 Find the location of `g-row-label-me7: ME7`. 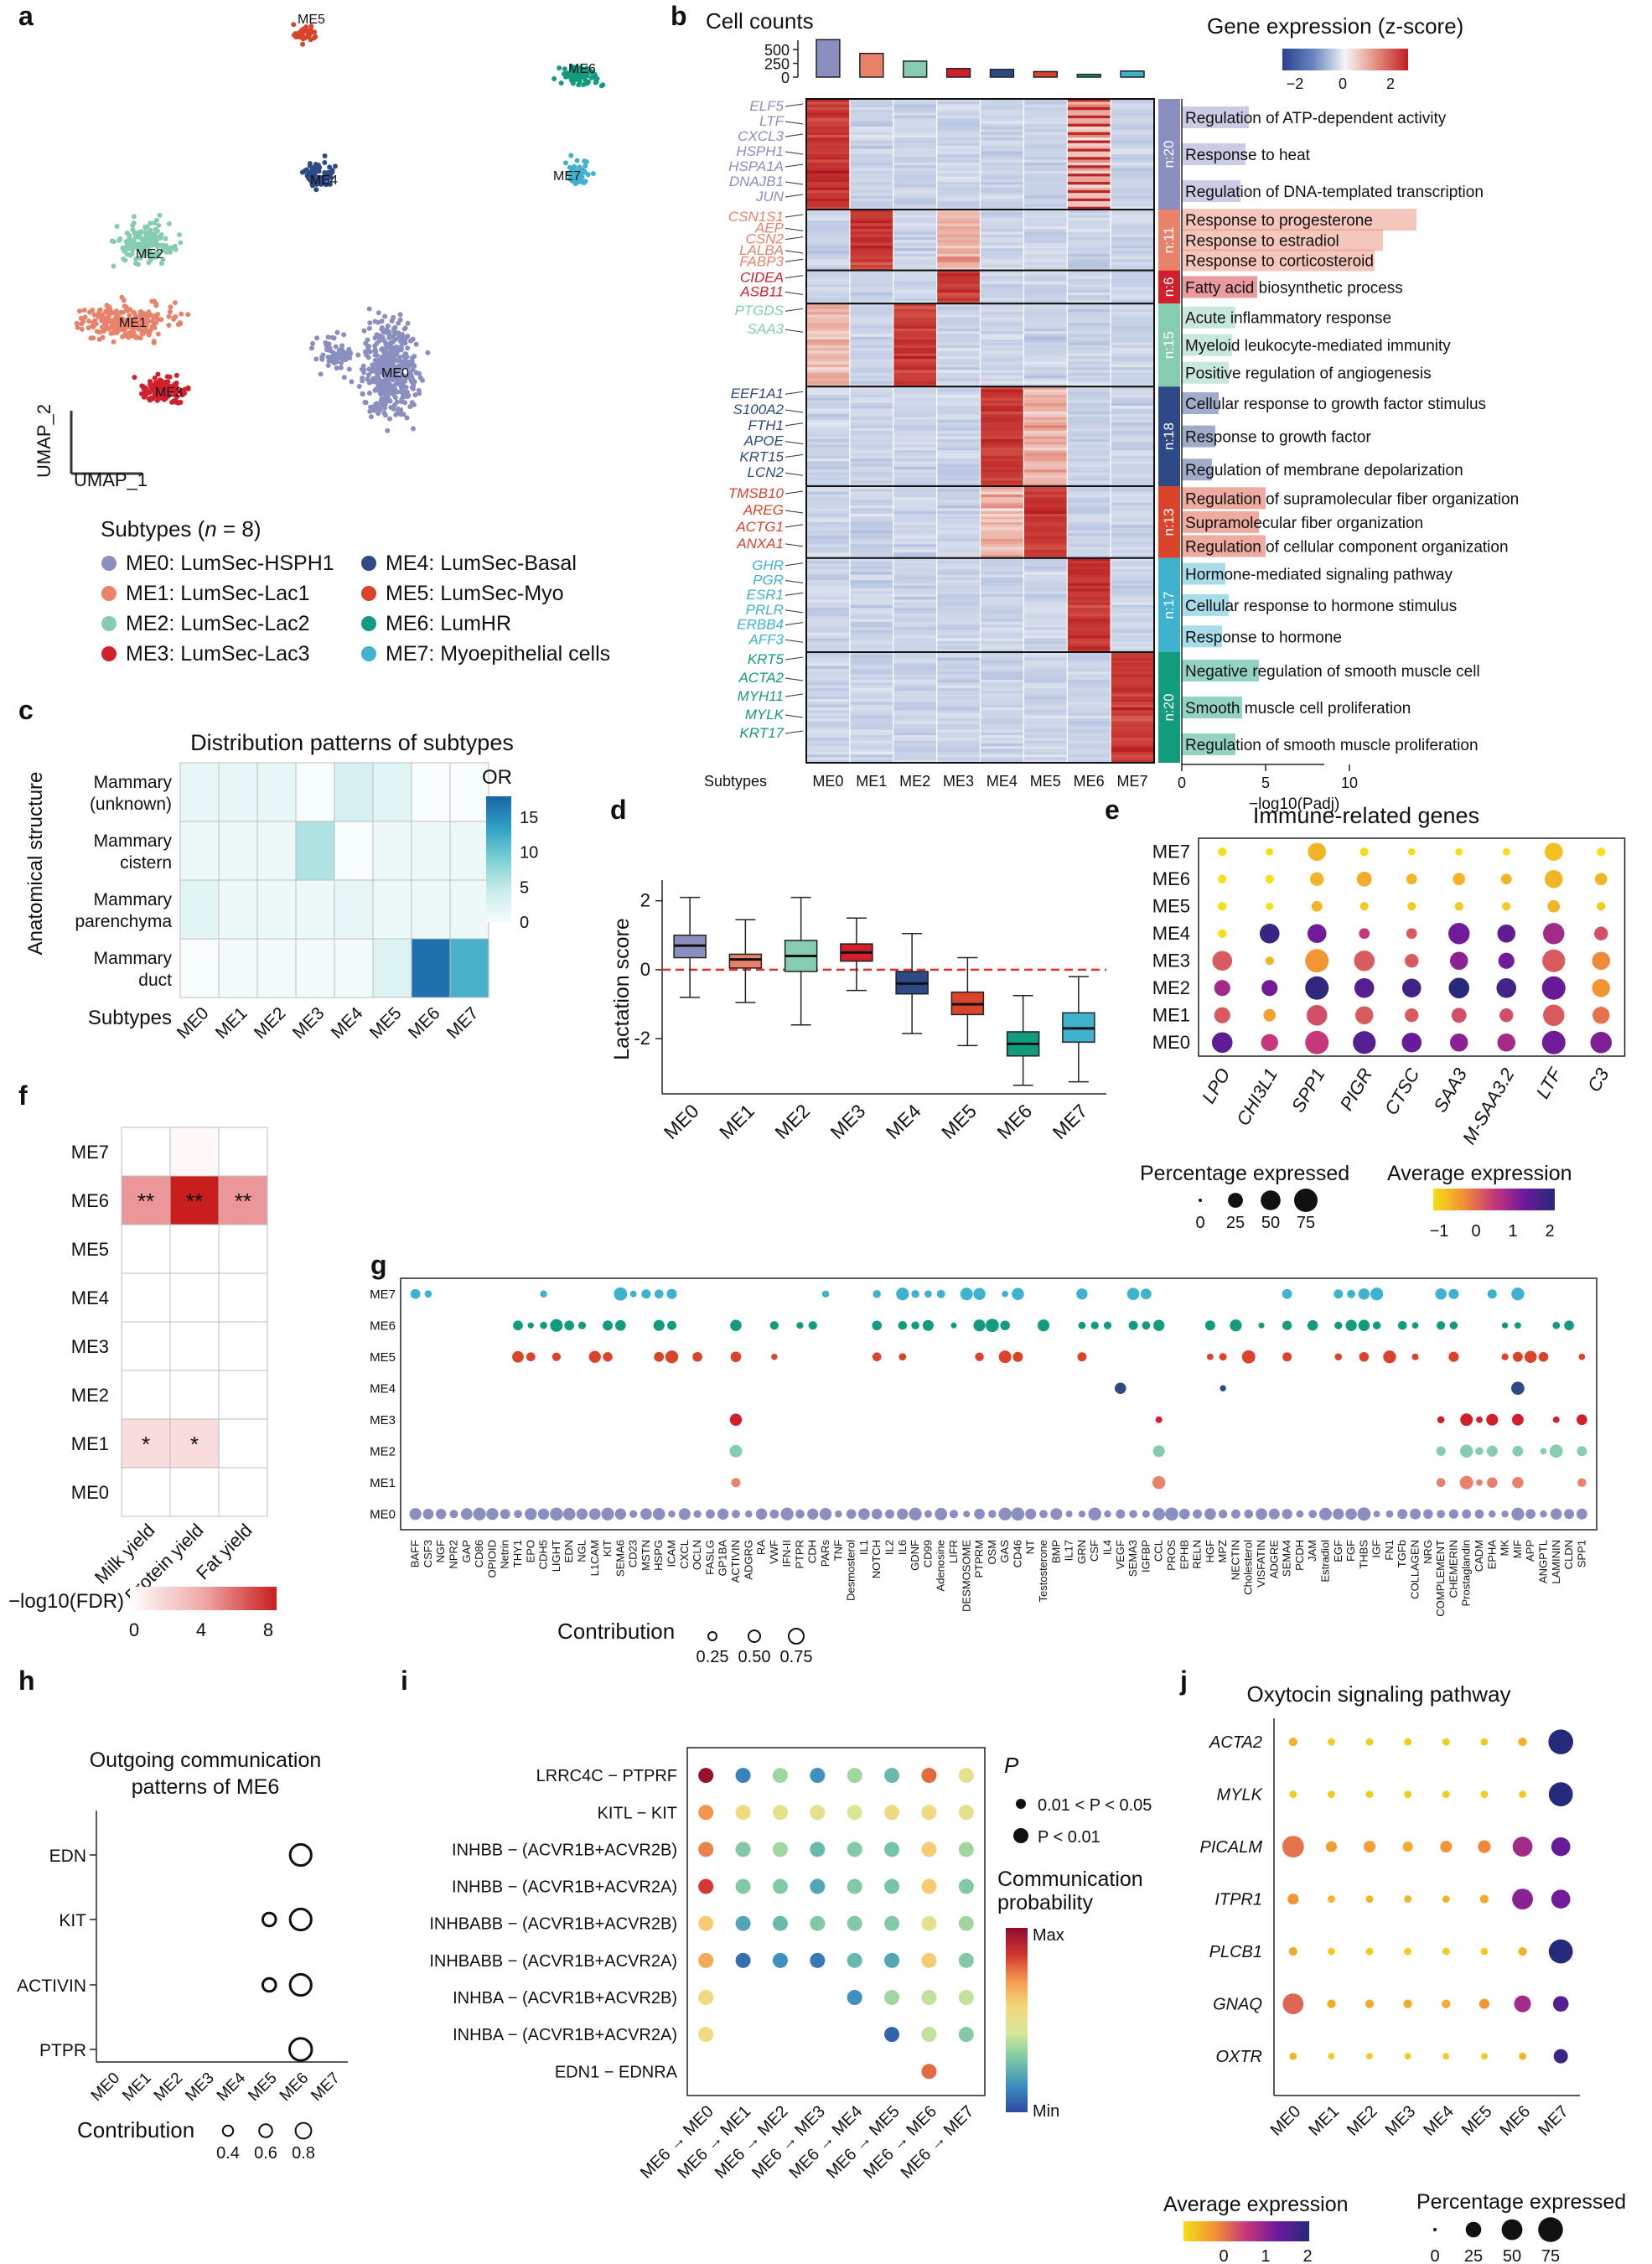

g-row-label-me7: ME7 is located at coordinates (383, 1294).